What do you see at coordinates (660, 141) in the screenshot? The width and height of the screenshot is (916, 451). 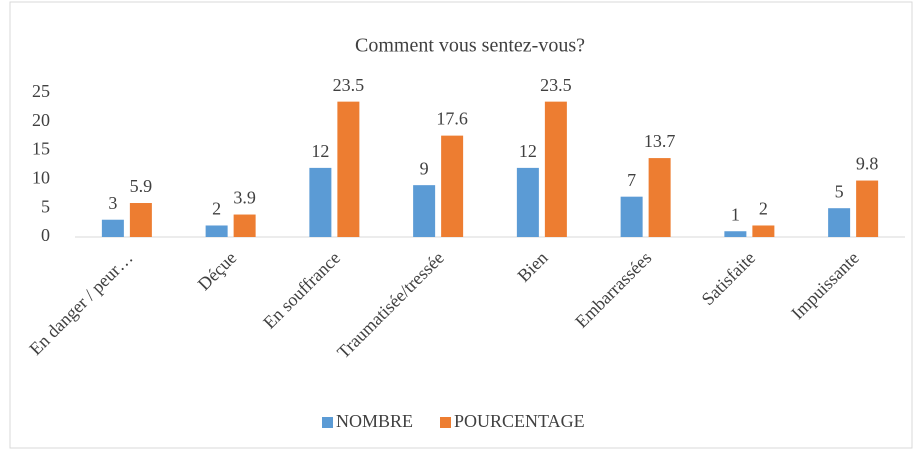 I see `data-label: 13.7` at bounding box center [660, 141].